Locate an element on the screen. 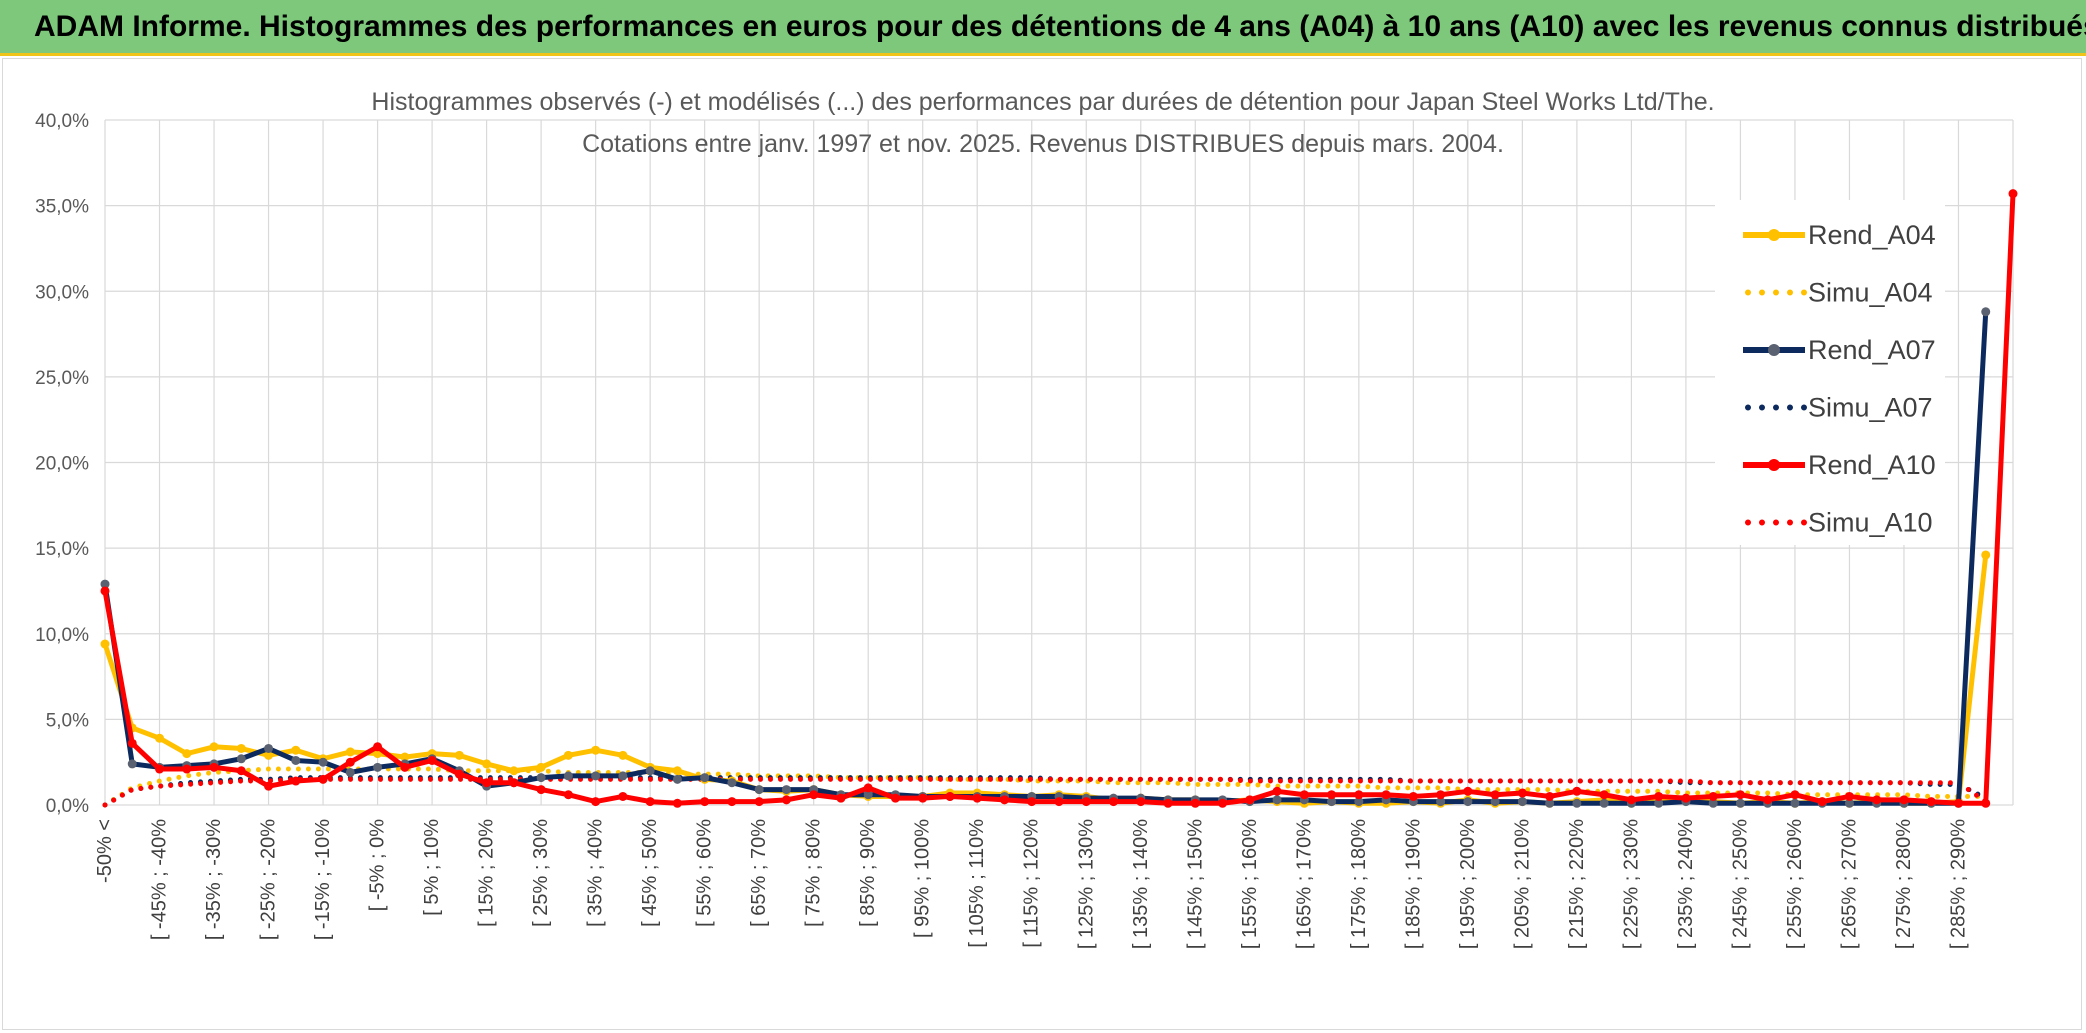 The width and height of the screenshot is (2086, 1033). x-tick-label: [ 65% ; 70% is located at coordinates (759, 873).